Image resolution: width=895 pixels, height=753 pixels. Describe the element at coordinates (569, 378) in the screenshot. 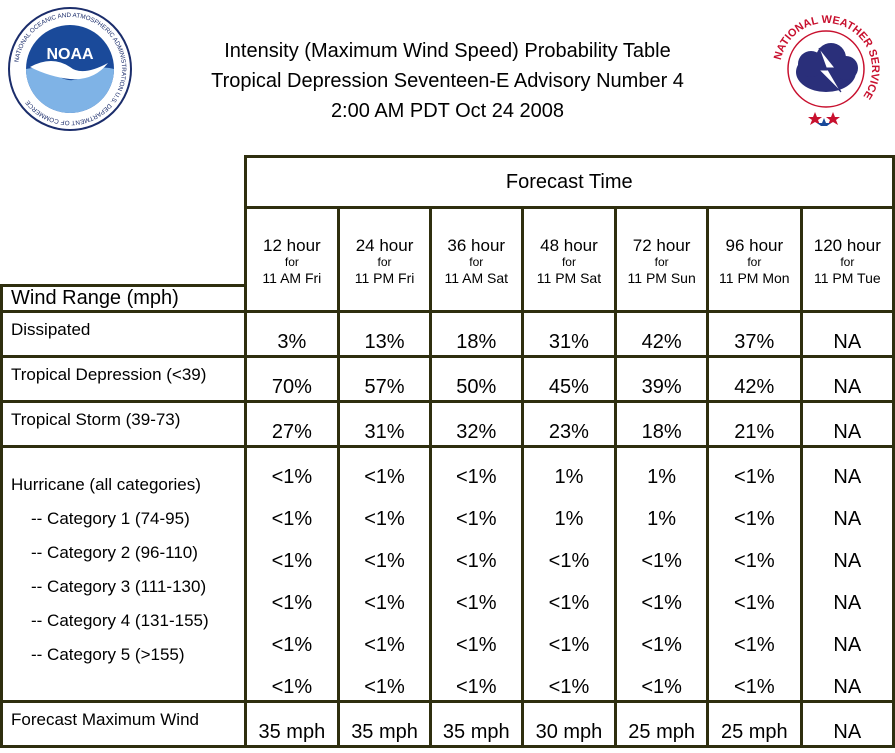

I see `table-cell: 45%` at that location.